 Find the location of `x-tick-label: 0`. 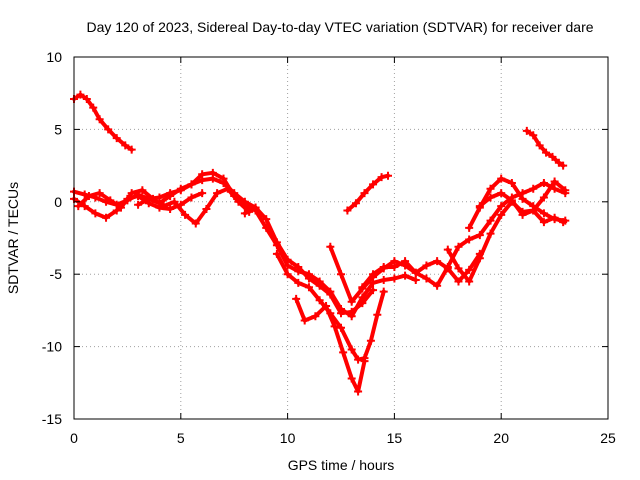

x-tick-label: 0 is located at coordinates (74, 438).